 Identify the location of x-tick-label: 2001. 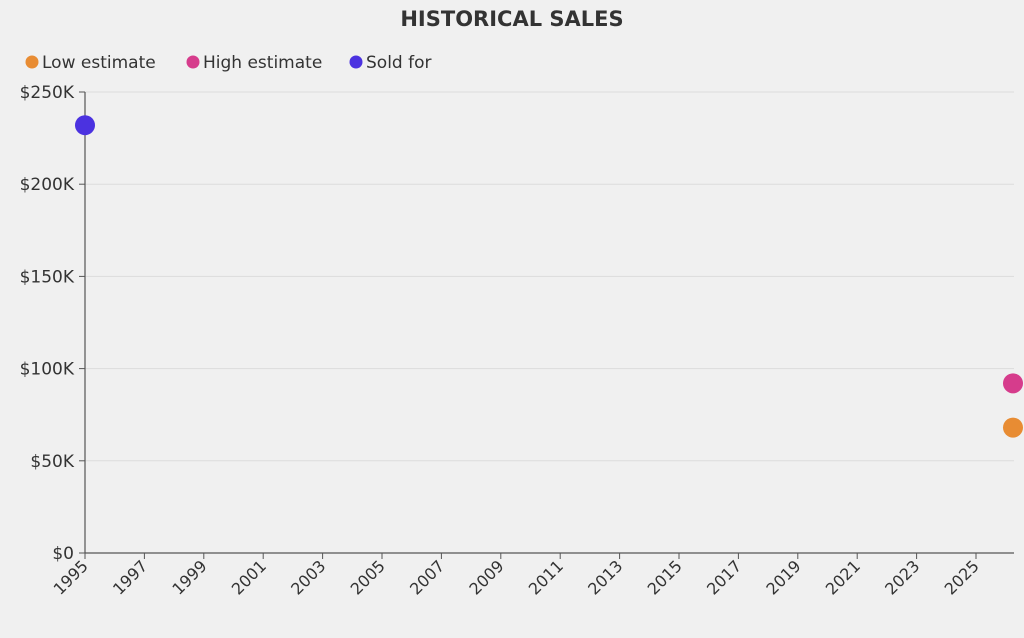
(249, 577).